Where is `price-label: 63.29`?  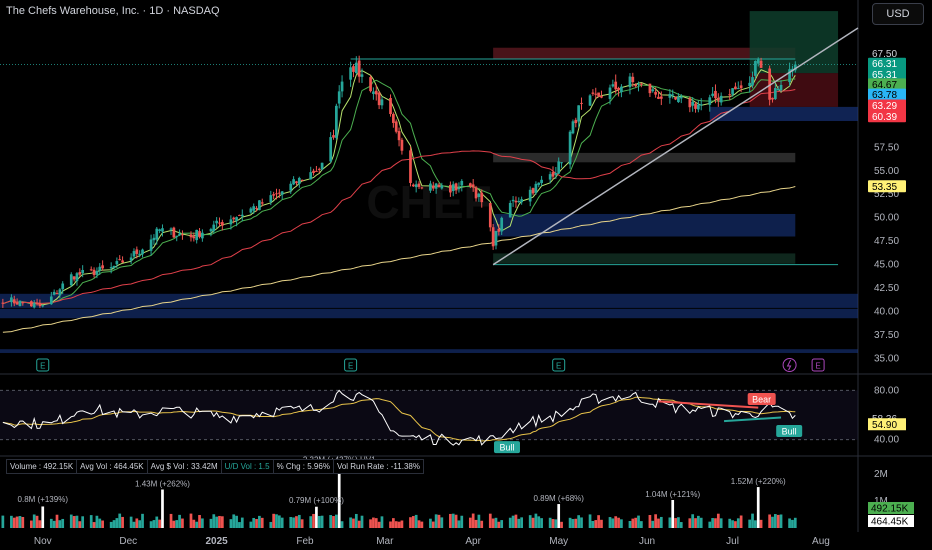
price-label: 63.29 is located at coordinates (884, 106).